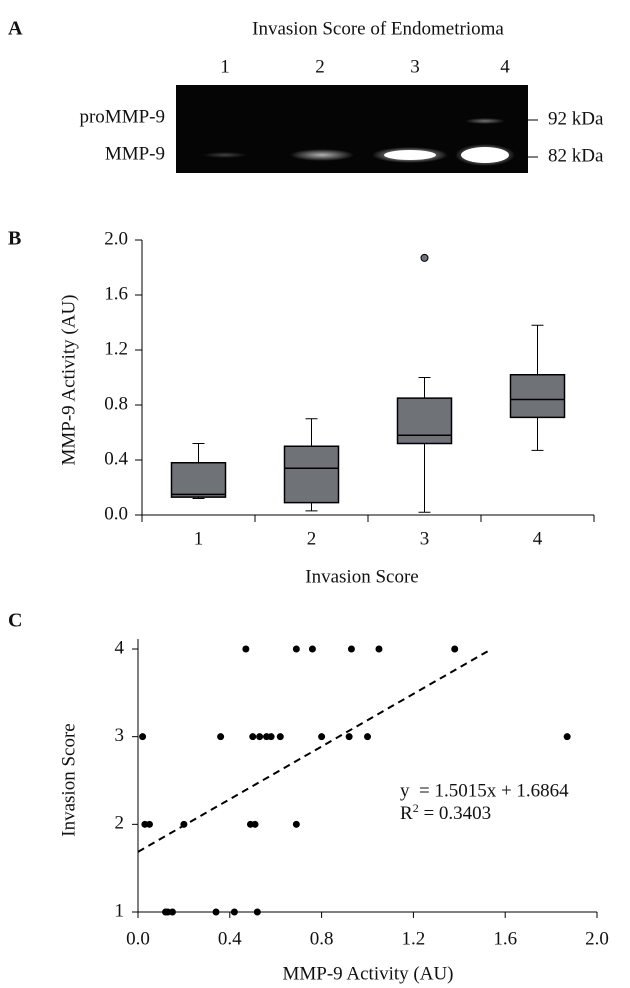 This screenshot has width=630, height=988. Describe the element at coordinates (505, 938) in the screenshot. I see `x-tick-label: 1.6` at that location.